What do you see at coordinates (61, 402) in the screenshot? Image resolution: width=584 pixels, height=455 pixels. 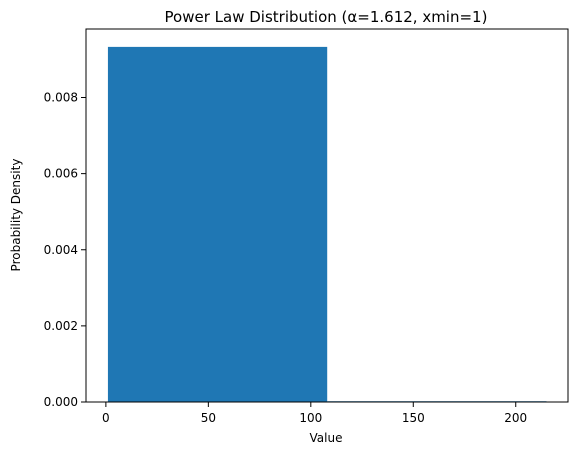 I see `y-axis-tick-label-0: 0.000` at bounding box center [61, 402].